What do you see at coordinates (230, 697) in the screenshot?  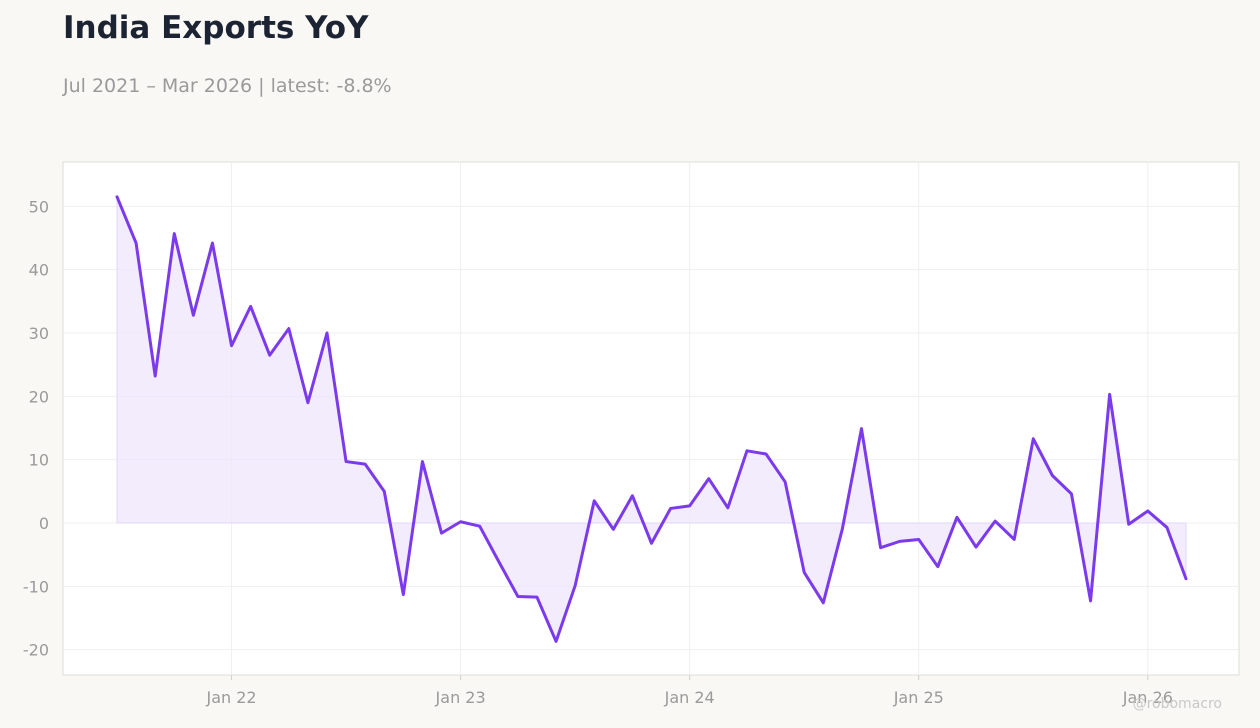 I see `x-tick-label: Jan 22` at bounding box center [230, 697].